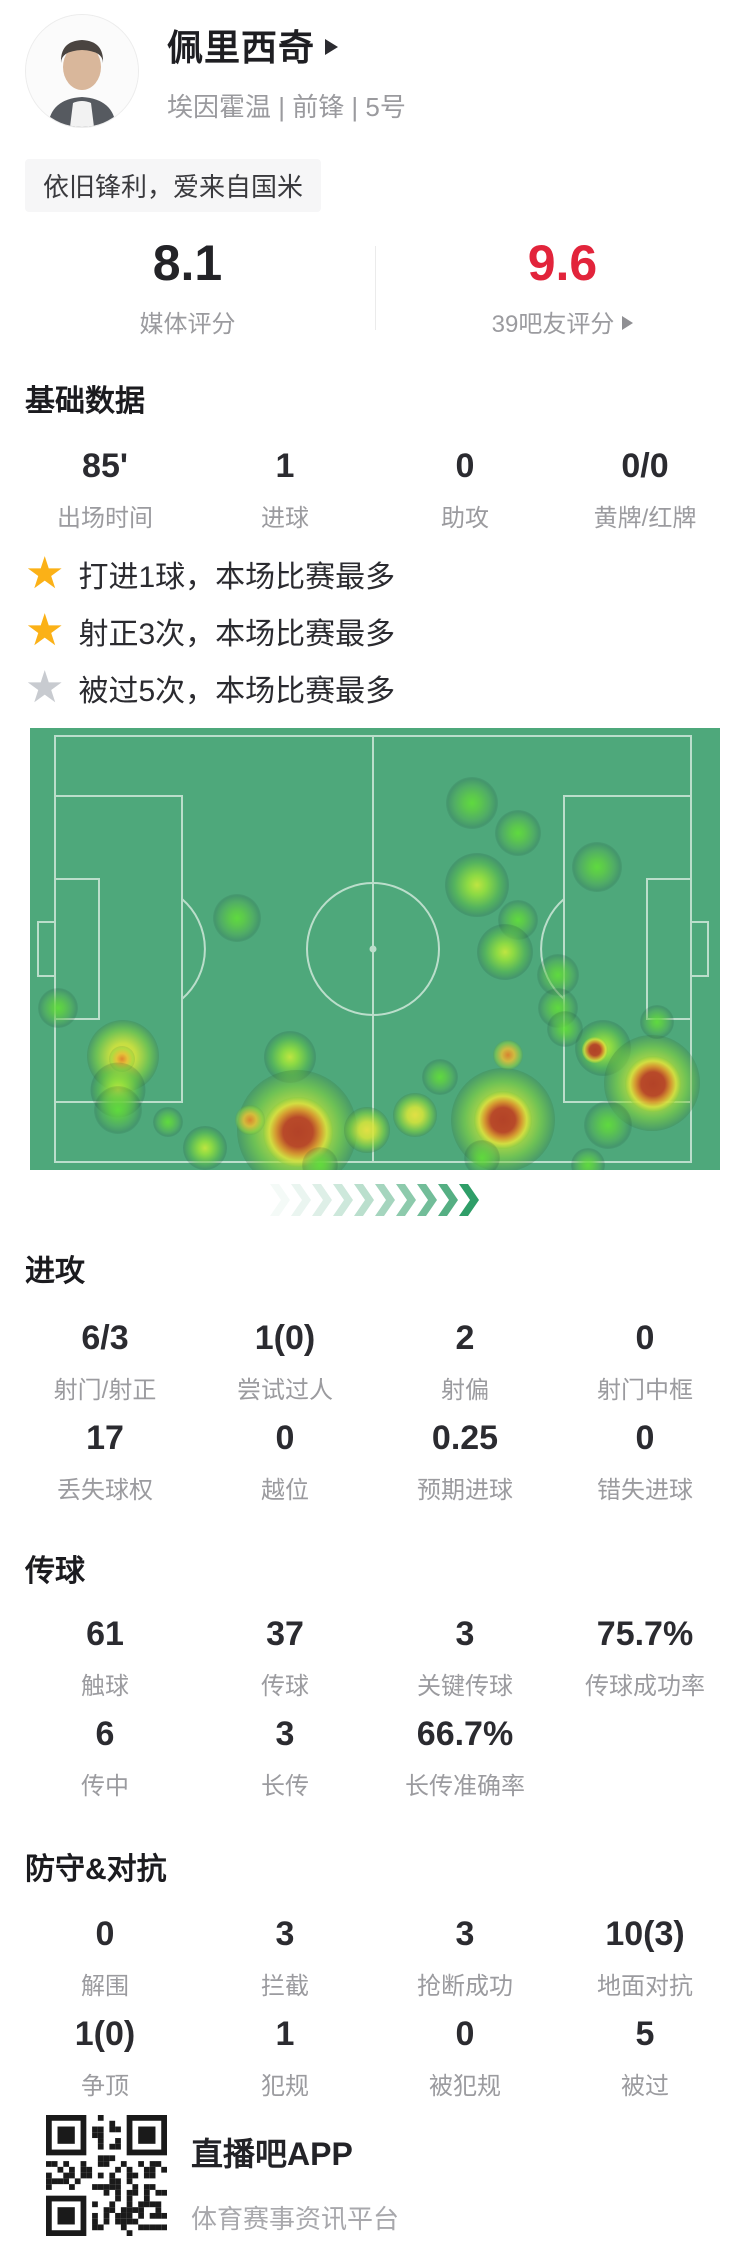 The height and width of the screenshot is (2265, 750). What do you see at coordinates (105, 1657) in the screenshot?
I see `stat-cell: 61 触球` at bounding box center [105, 1657].